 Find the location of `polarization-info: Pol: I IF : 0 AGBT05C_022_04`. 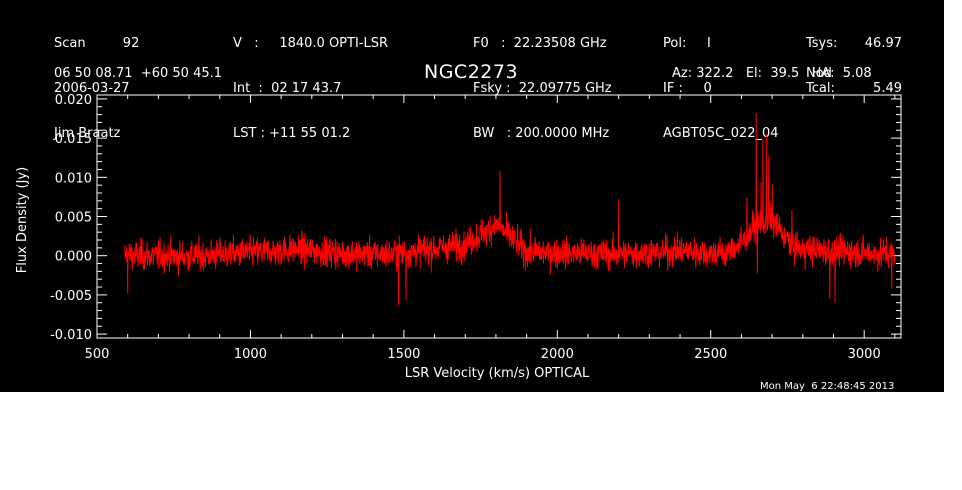

polarization-info: Pol: I IF : 0 AGBT05C_022_04 is located at coordinates (721, 81).